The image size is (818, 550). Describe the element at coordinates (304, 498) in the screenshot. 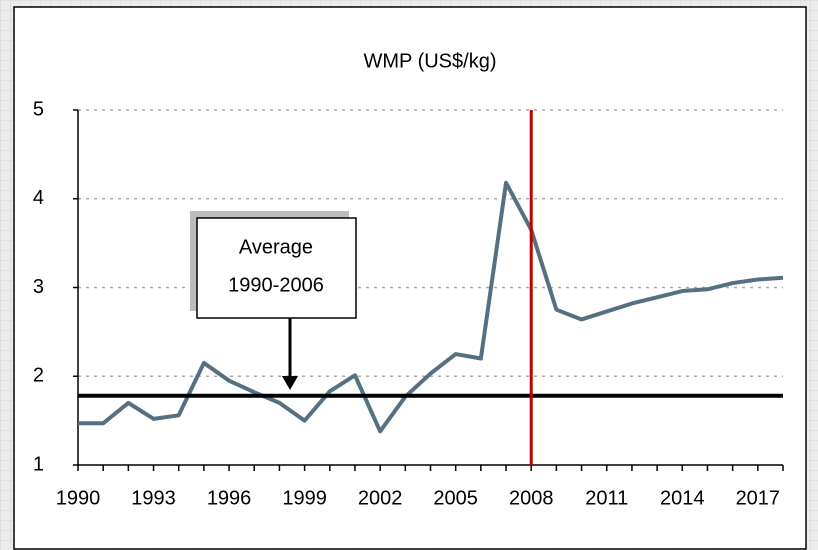

I see `x-tick-label: 1999` at that location.